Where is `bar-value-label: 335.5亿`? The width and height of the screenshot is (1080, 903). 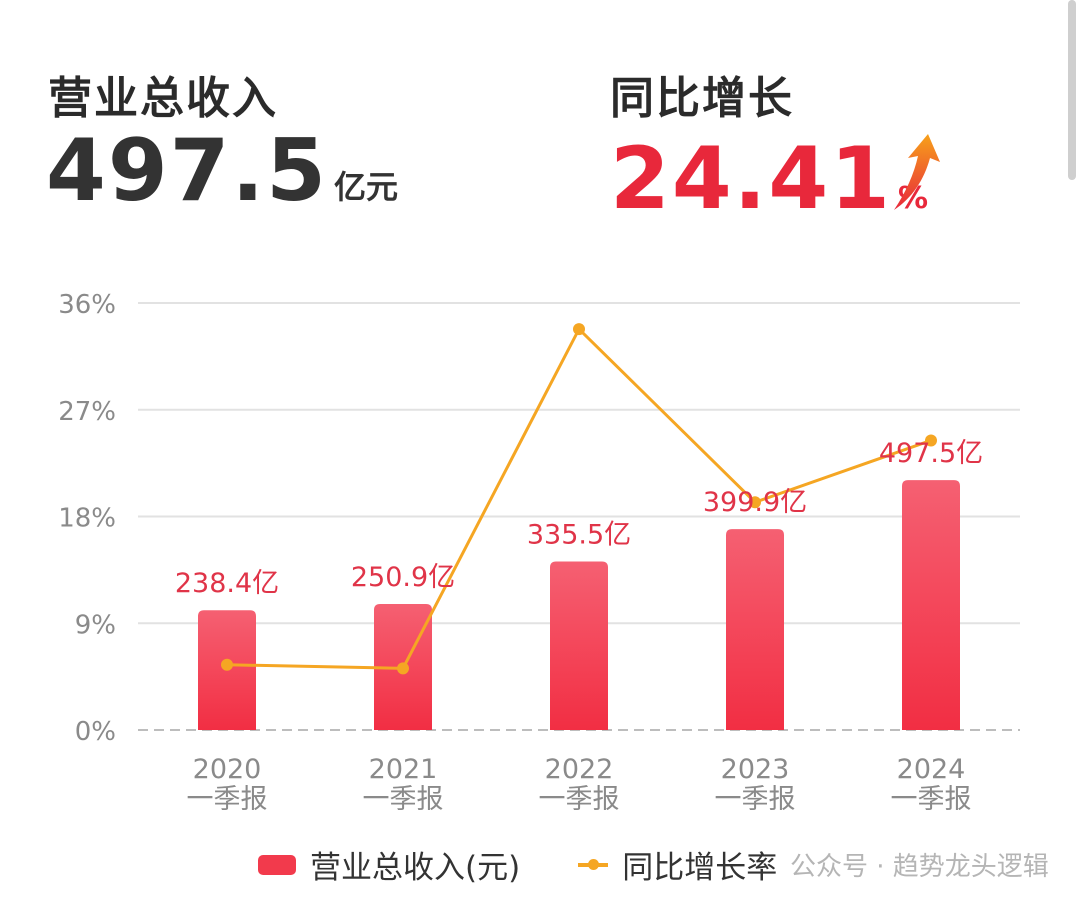 bar-value-label: 335.5亿 is located at coordinates (579, 534).